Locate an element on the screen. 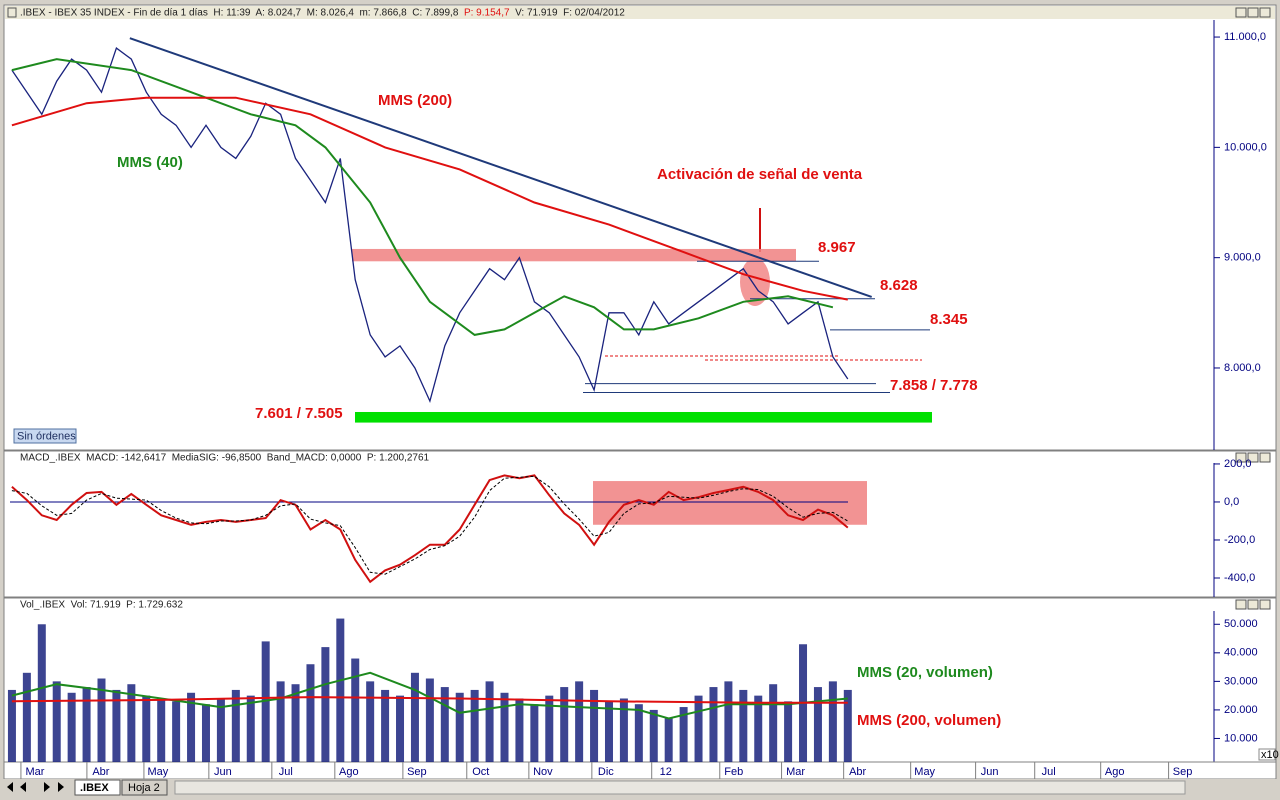  nav-arrows is located at coordinates (35, 787).